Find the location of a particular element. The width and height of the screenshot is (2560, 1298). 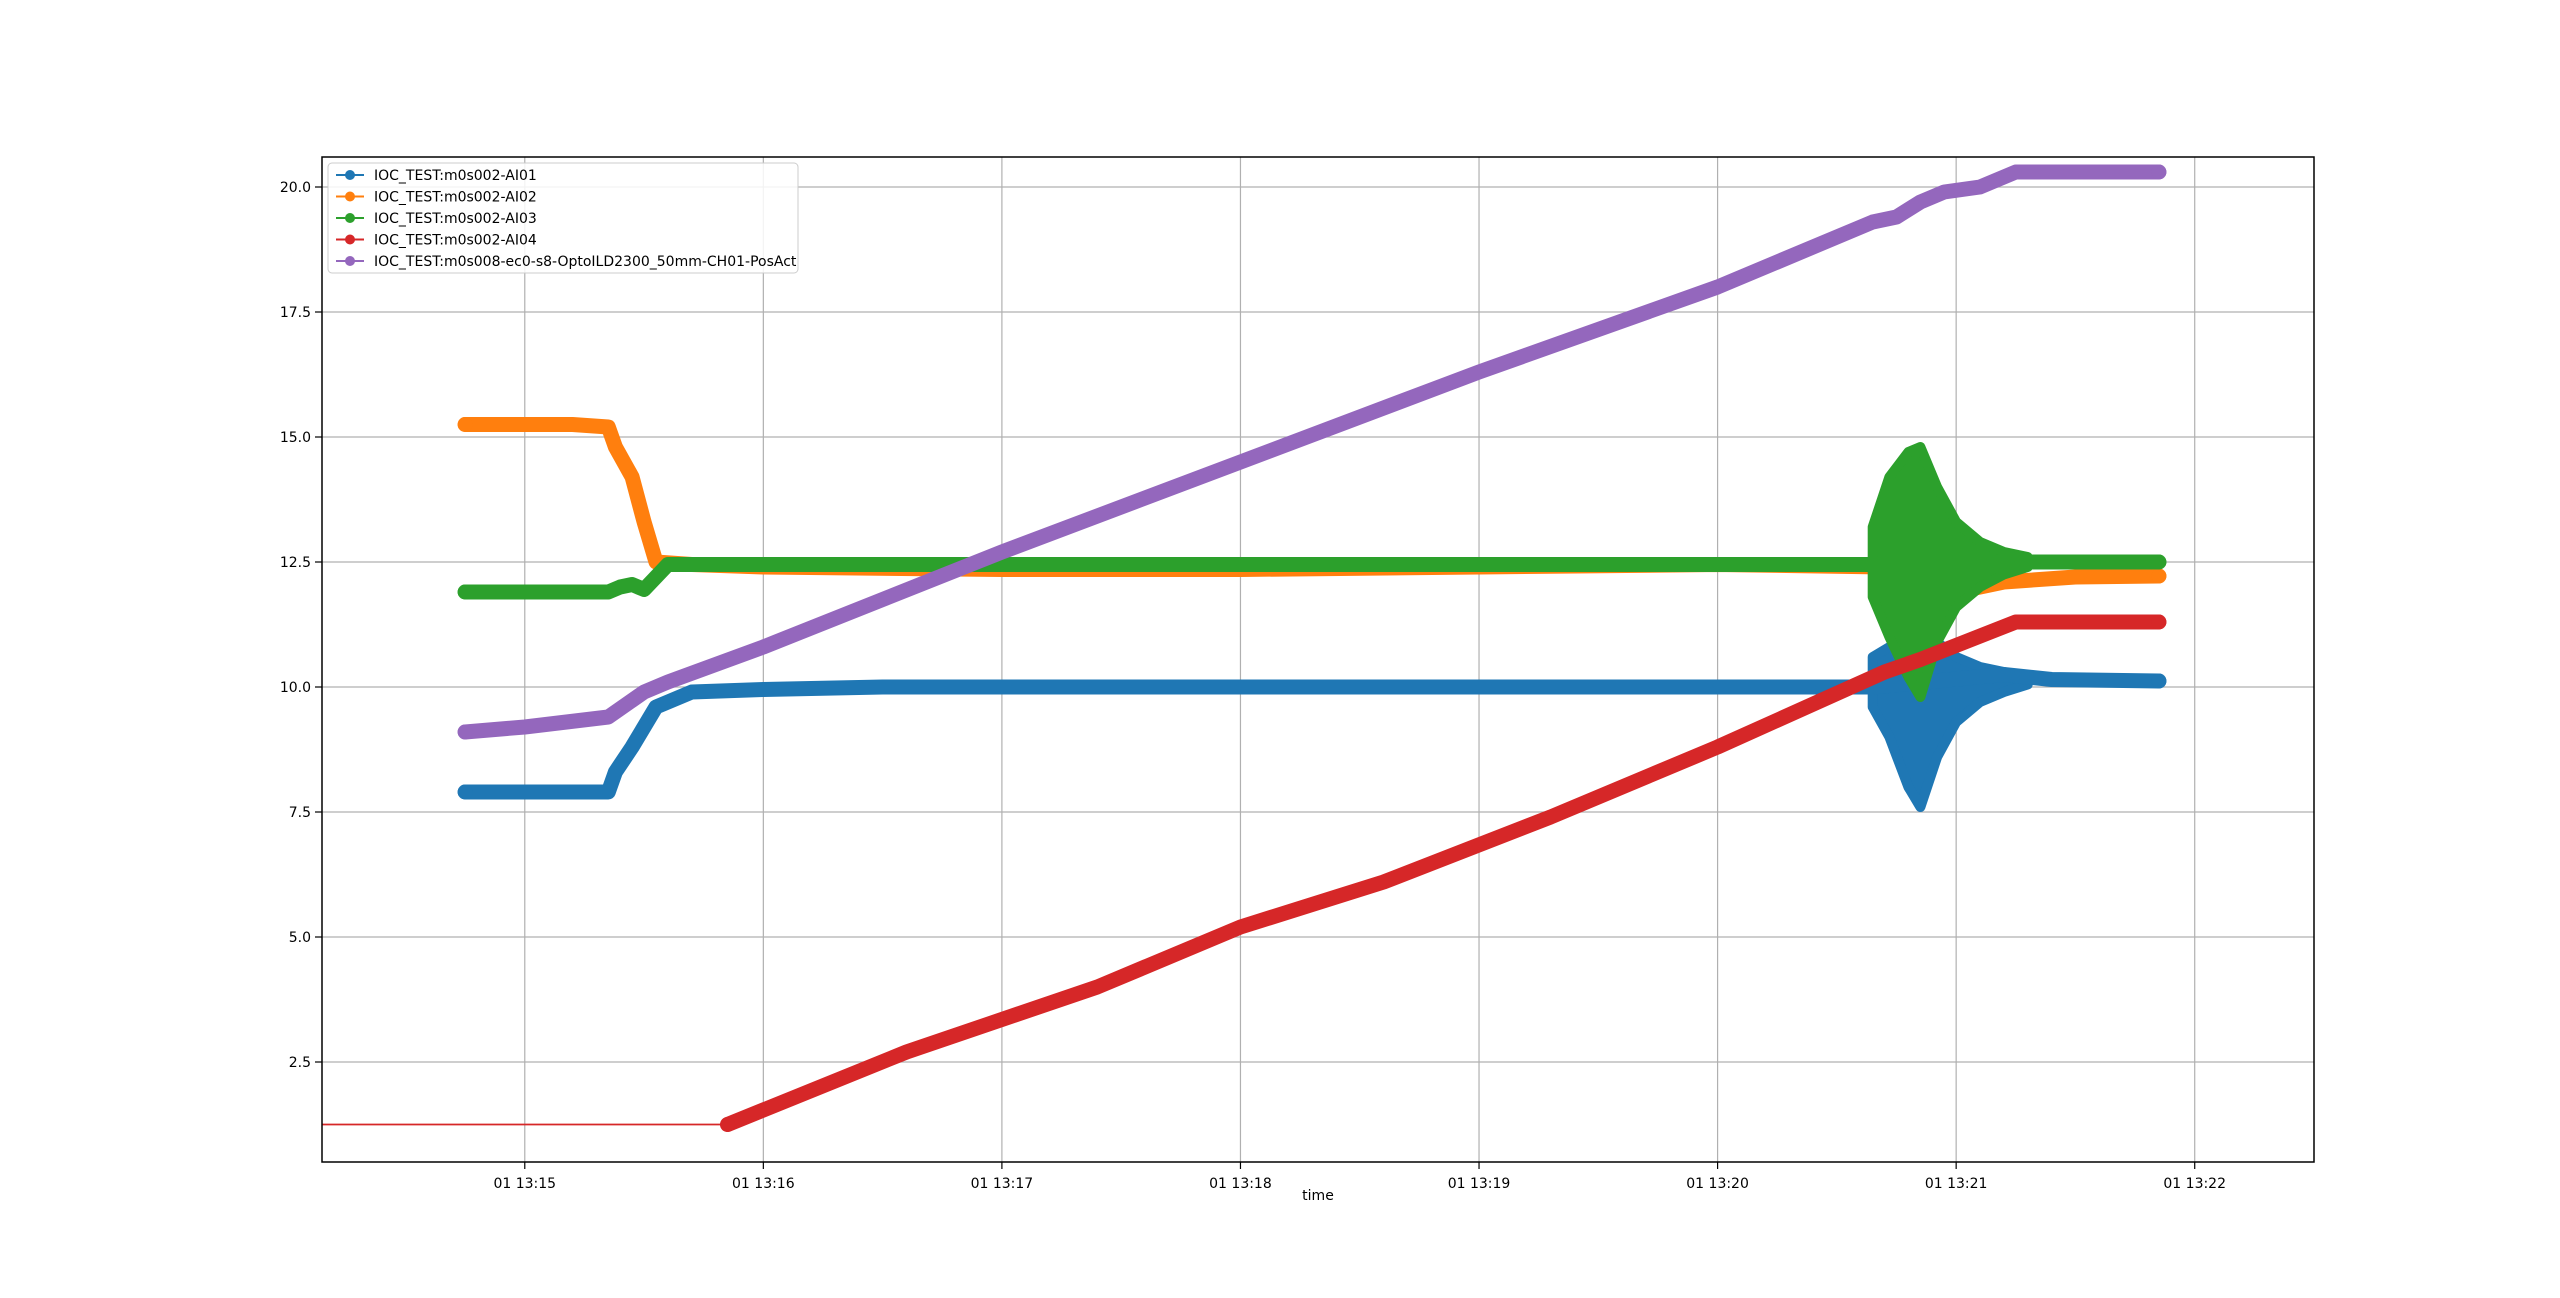

series-3-start-point is located at coordinates (465, 592).